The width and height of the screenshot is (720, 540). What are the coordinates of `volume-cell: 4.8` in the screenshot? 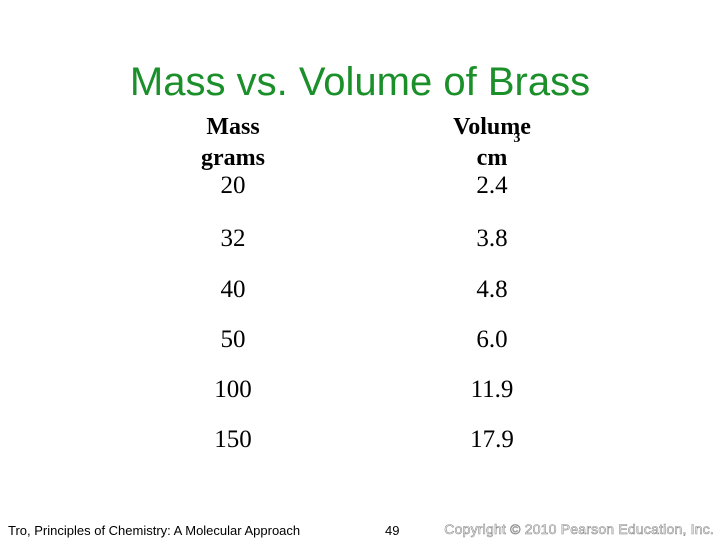 It's located at (492, 289).